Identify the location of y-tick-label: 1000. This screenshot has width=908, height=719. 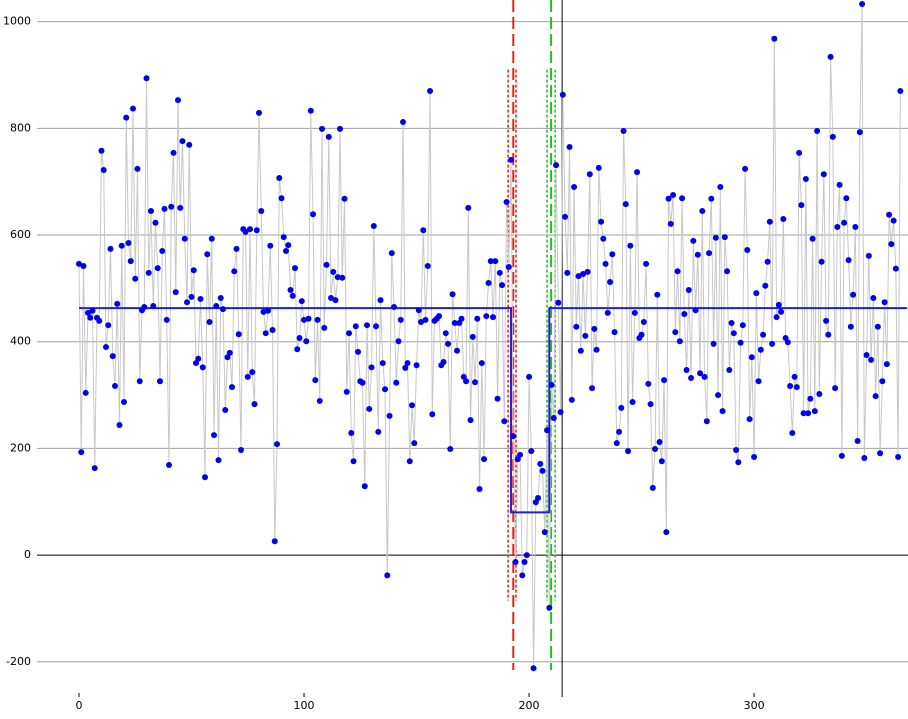
(17, 21).